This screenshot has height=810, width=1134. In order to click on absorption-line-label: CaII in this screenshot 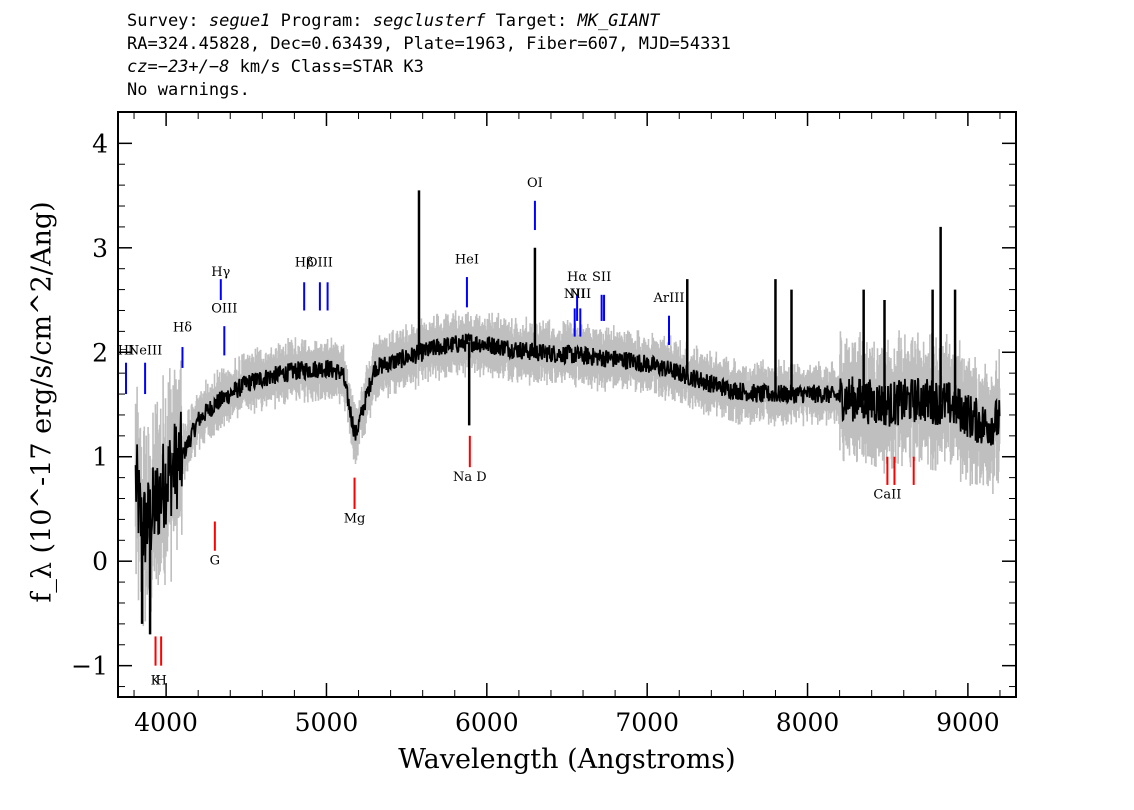, I will do `click(887, 495)`.